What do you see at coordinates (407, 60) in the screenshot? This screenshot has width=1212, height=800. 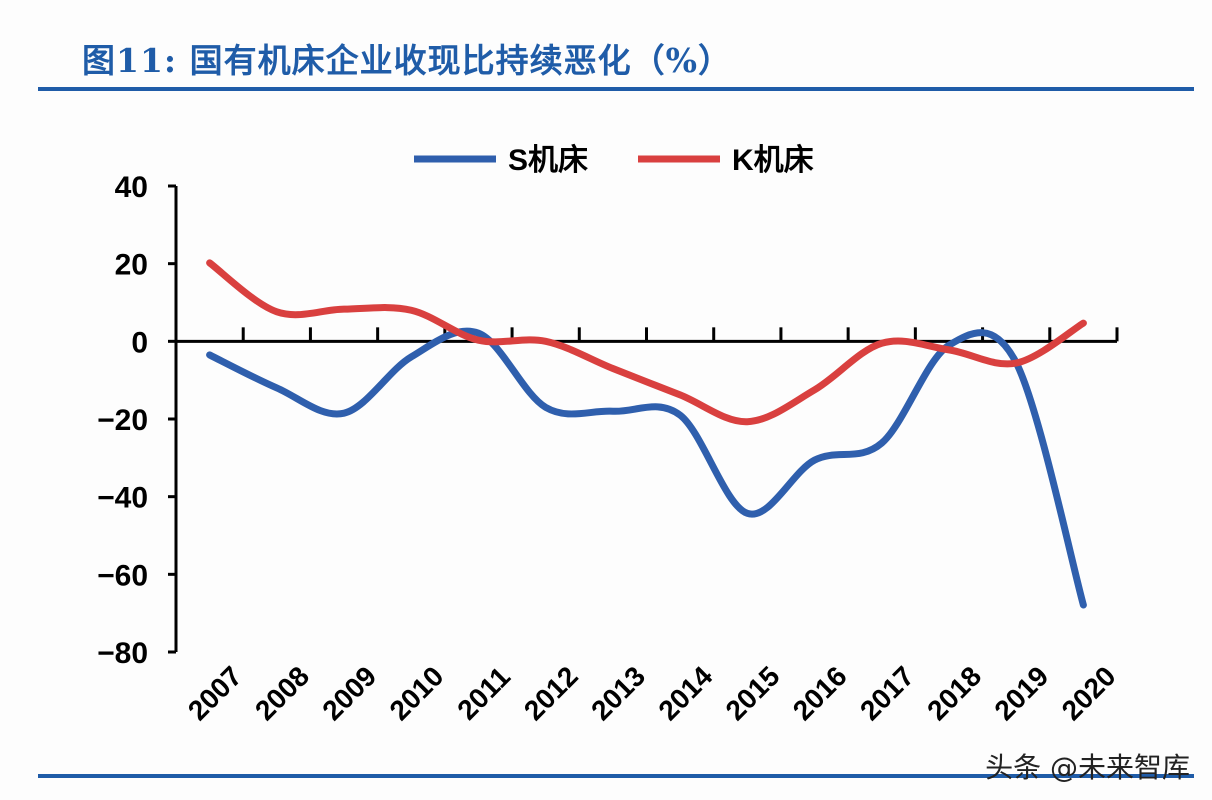 I see `chart-title: 图11: 国有机床企业收现比持续恶化（%）` at bounding box center [407, 60].